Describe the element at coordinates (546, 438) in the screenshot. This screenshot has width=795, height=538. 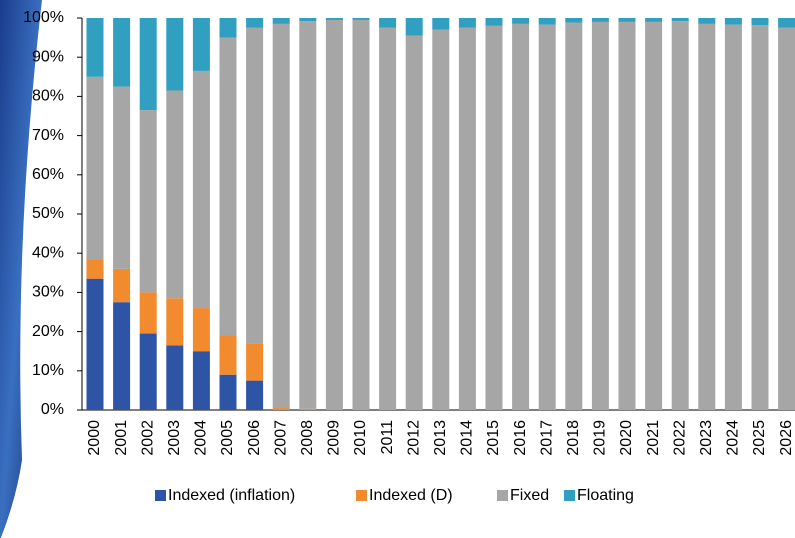
I see `x-tick-label: 2017` at that location.